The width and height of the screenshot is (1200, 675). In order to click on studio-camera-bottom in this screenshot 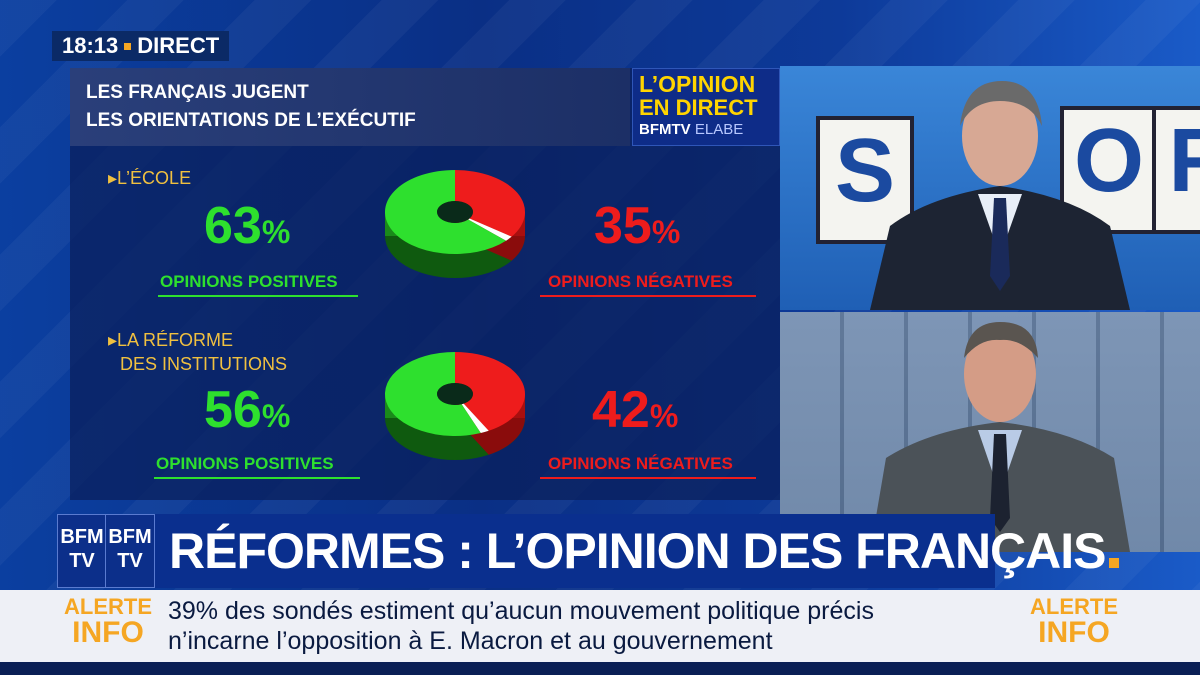, I will do `click(990, 432)`.